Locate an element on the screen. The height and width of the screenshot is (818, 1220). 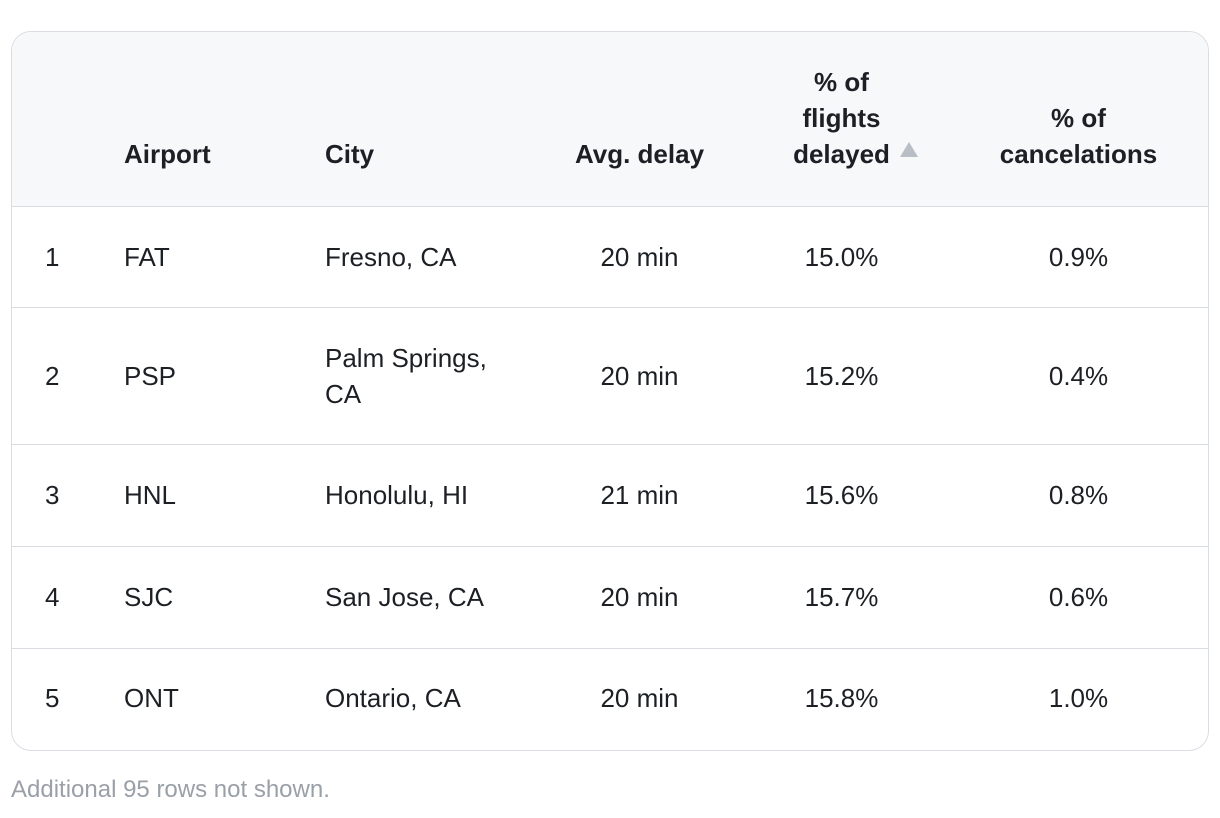
header-airport: Airport is located at coordinates (224, 119).